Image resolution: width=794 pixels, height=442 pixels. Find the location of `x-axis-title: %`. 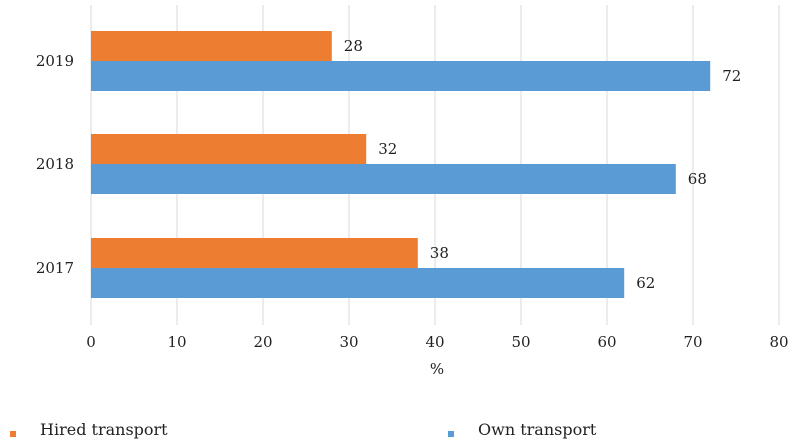

x-axis-title: % is located at coordinates (437, 369).